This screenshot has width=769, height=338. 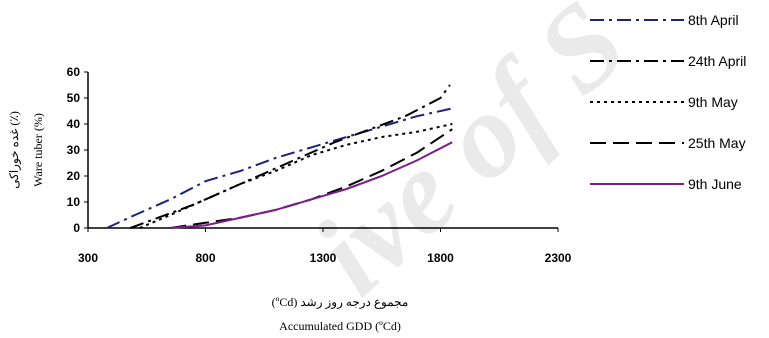 What do you see at coordinates (74, 202) in the screenshot?
I see `y-tick-label: 10` at bounding box center [74, 202].